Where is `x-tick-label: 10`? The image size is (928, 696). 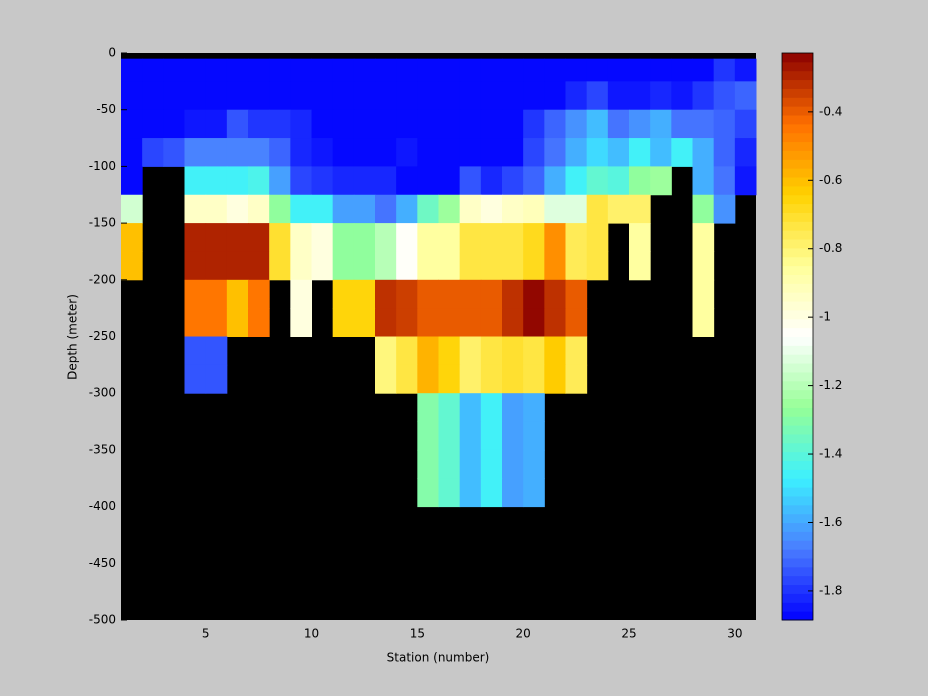 x-tick-label: 10 is located at coordinates (311, 634).